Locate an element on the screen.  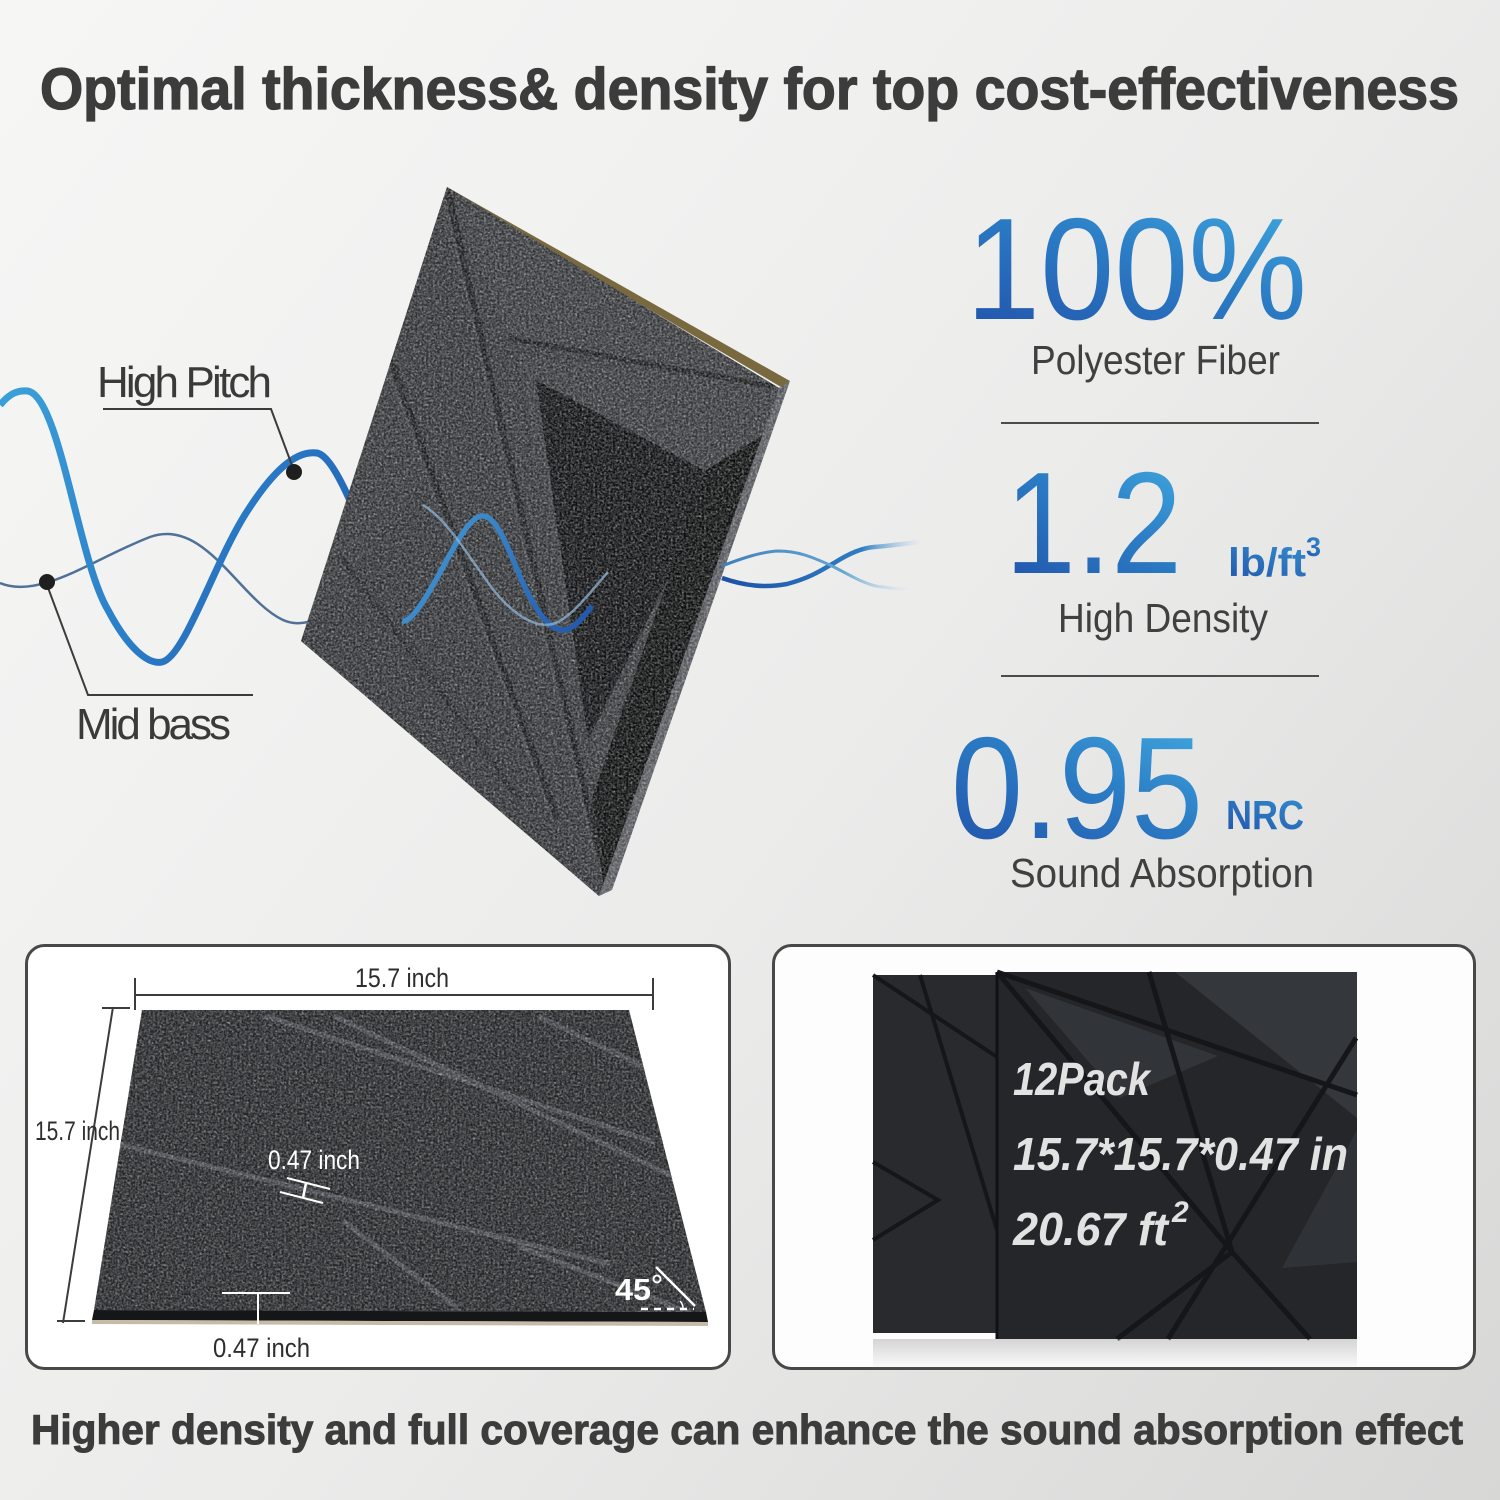
svg-text: 100% is located at coordinates (1136, 269).